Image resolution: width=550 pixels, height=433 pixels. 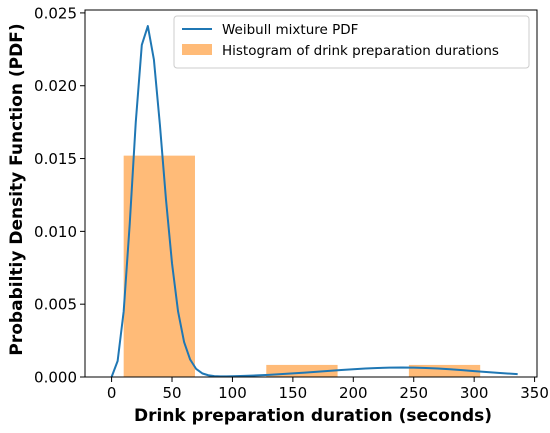 I want to click on legend-line-label: Weibull mixture PDF, so click(x=290, y=30).